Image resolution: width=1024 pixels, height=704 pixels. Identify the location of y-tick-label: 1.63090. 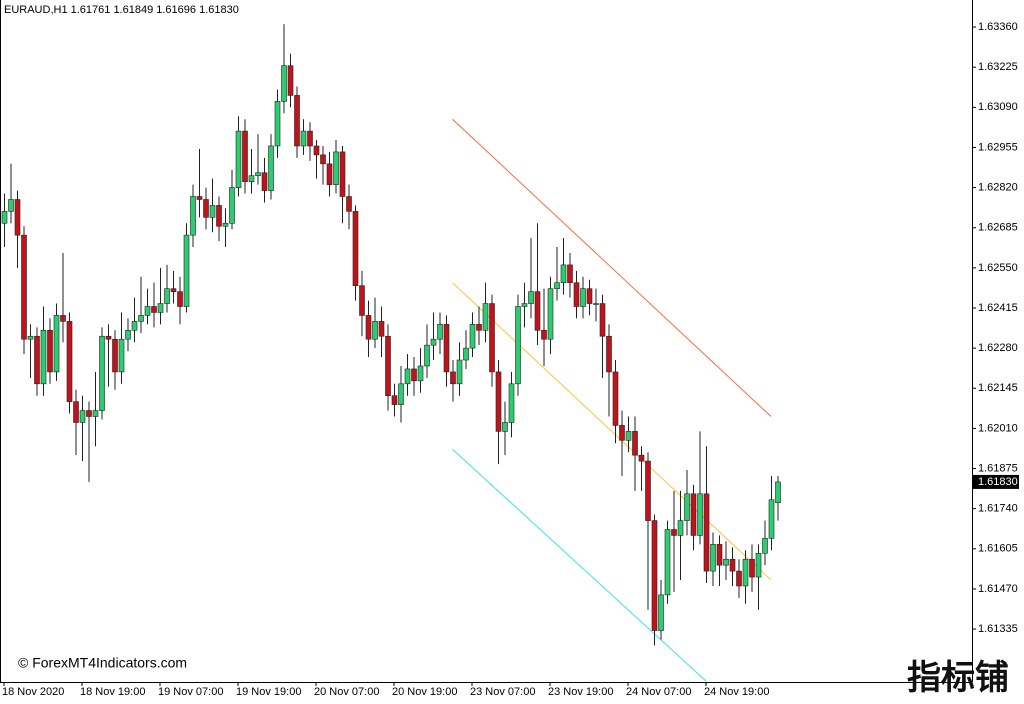
(998, 107).